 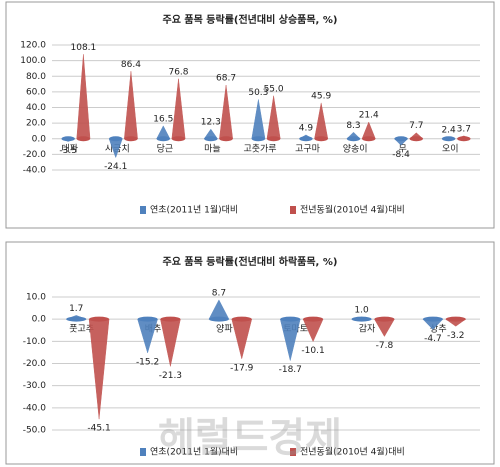 I want to click on x-tick-label: 양송이, so click(x=355, y=148).